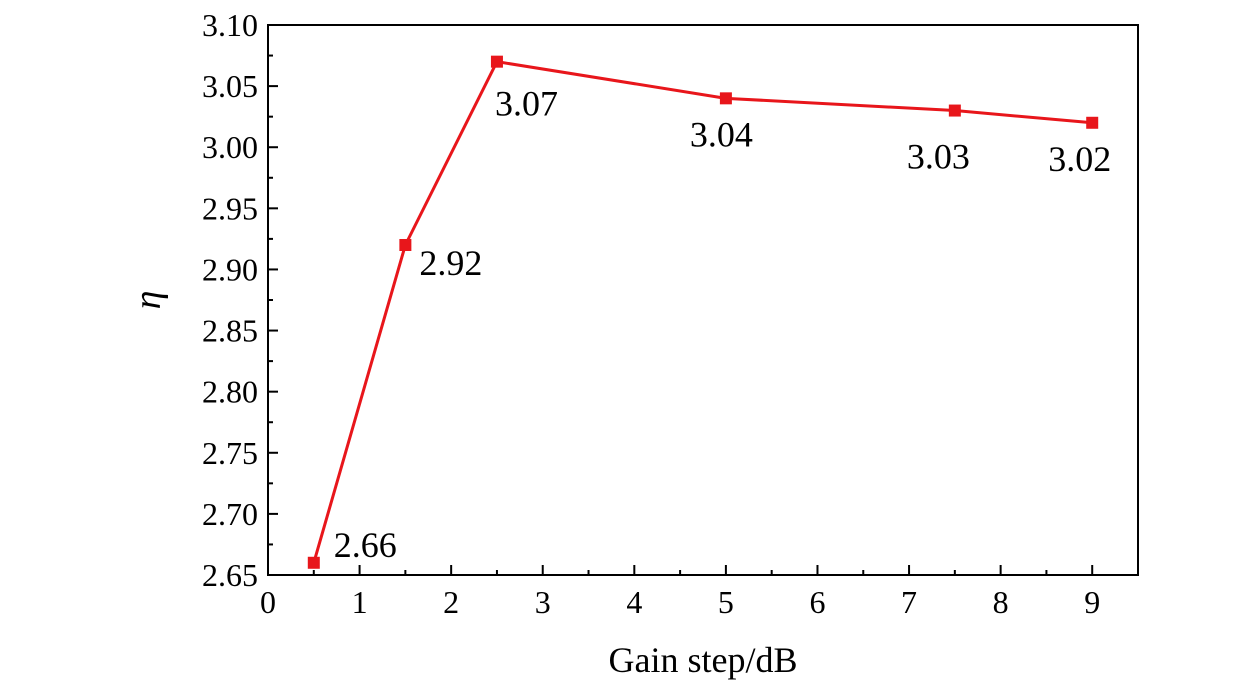  What do you see at coordinates (230, 331) in the screenshot?
I see `y-tick-label: 2.85` at bounding box center [230, 331].